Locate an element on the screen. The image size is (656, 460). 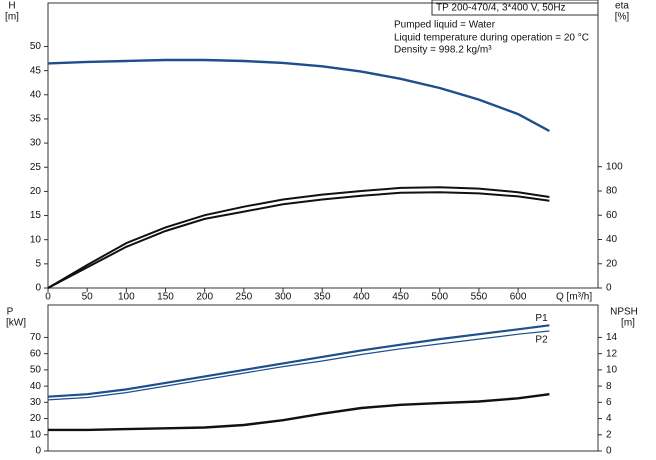
x-tick-label: 350 is located at coordinates (322, 297).